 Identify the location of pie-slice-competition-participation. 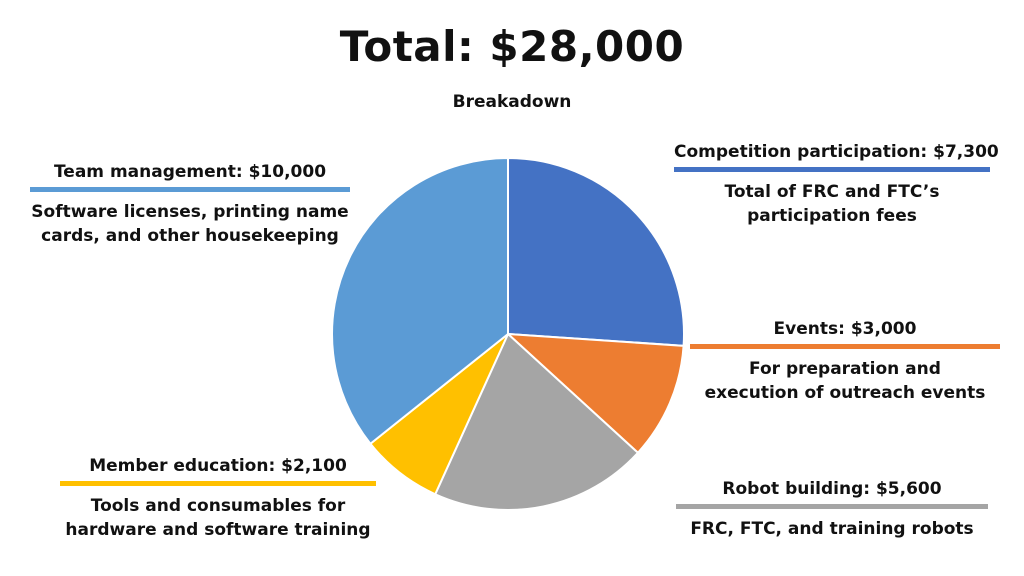
(596, 251).